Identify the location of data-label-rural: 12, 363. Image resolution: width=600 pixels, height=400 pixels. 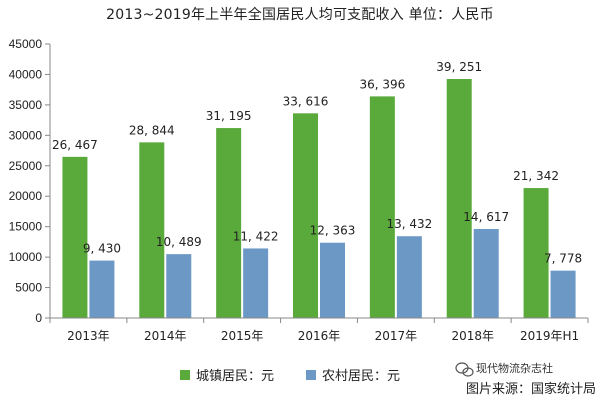
(333, 231).